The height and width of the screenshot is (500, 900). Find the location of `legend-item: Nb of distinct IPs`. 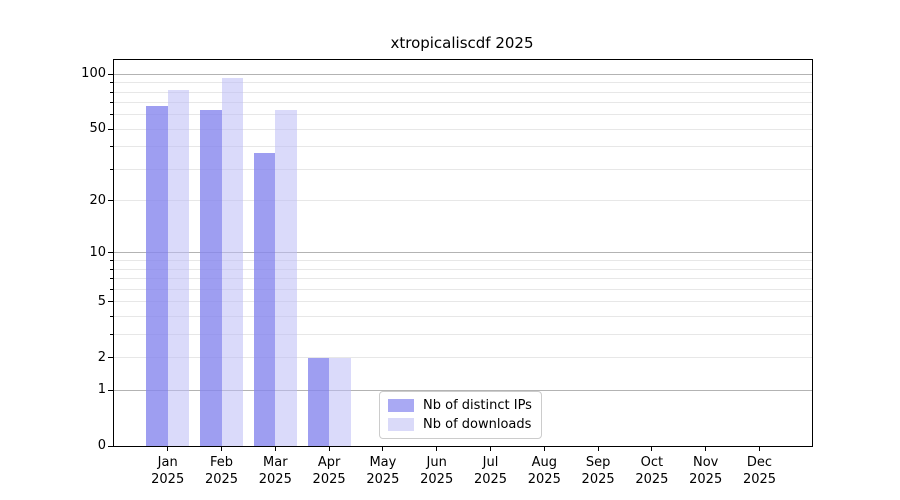

legend-item: Nb of distinct IPs is located at coordinates (460, 405).